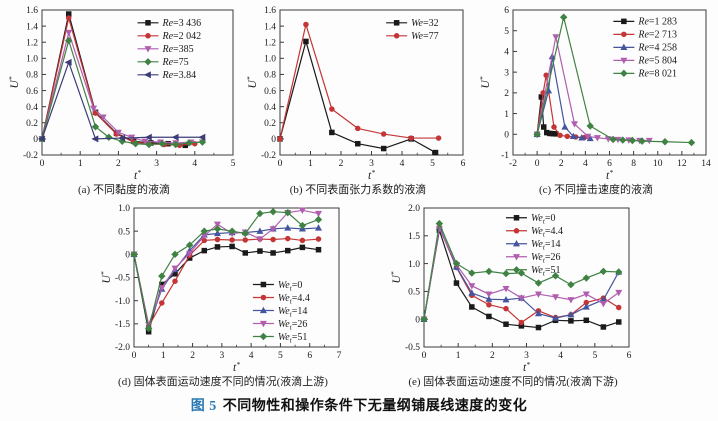 Image resolution: width=718 pixels, height=421 pixels. What do you see at coordinates (414, 265) in the screenshot?
I see `svg-text: 1.0` at bounding box center [414, 265].